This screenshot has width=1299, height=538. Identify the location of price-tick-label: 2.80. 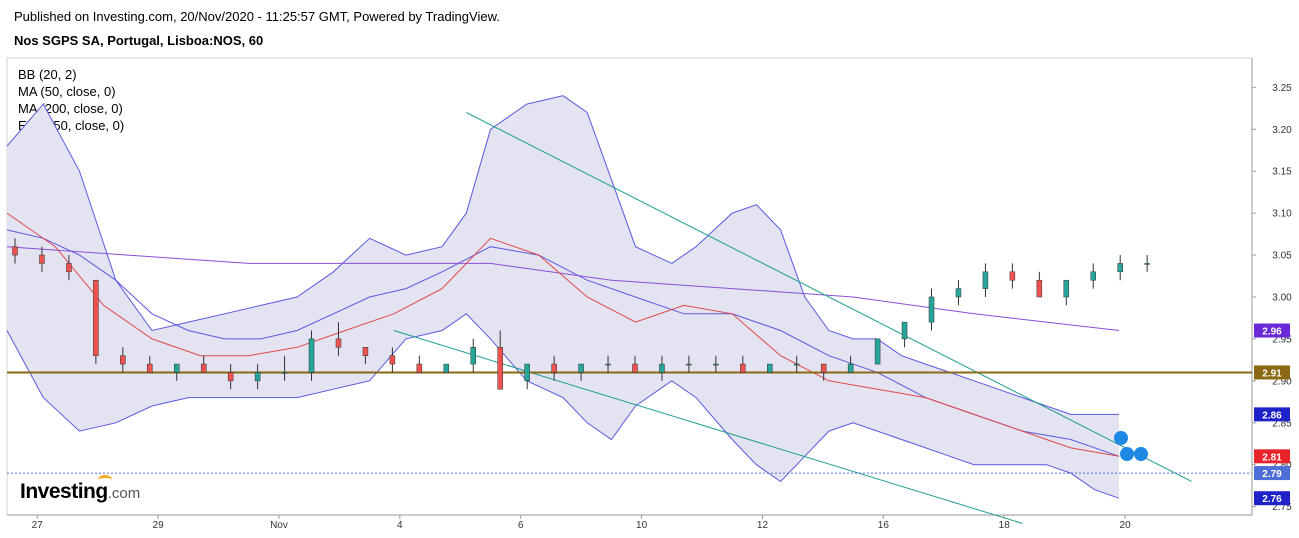
(1282, 465).